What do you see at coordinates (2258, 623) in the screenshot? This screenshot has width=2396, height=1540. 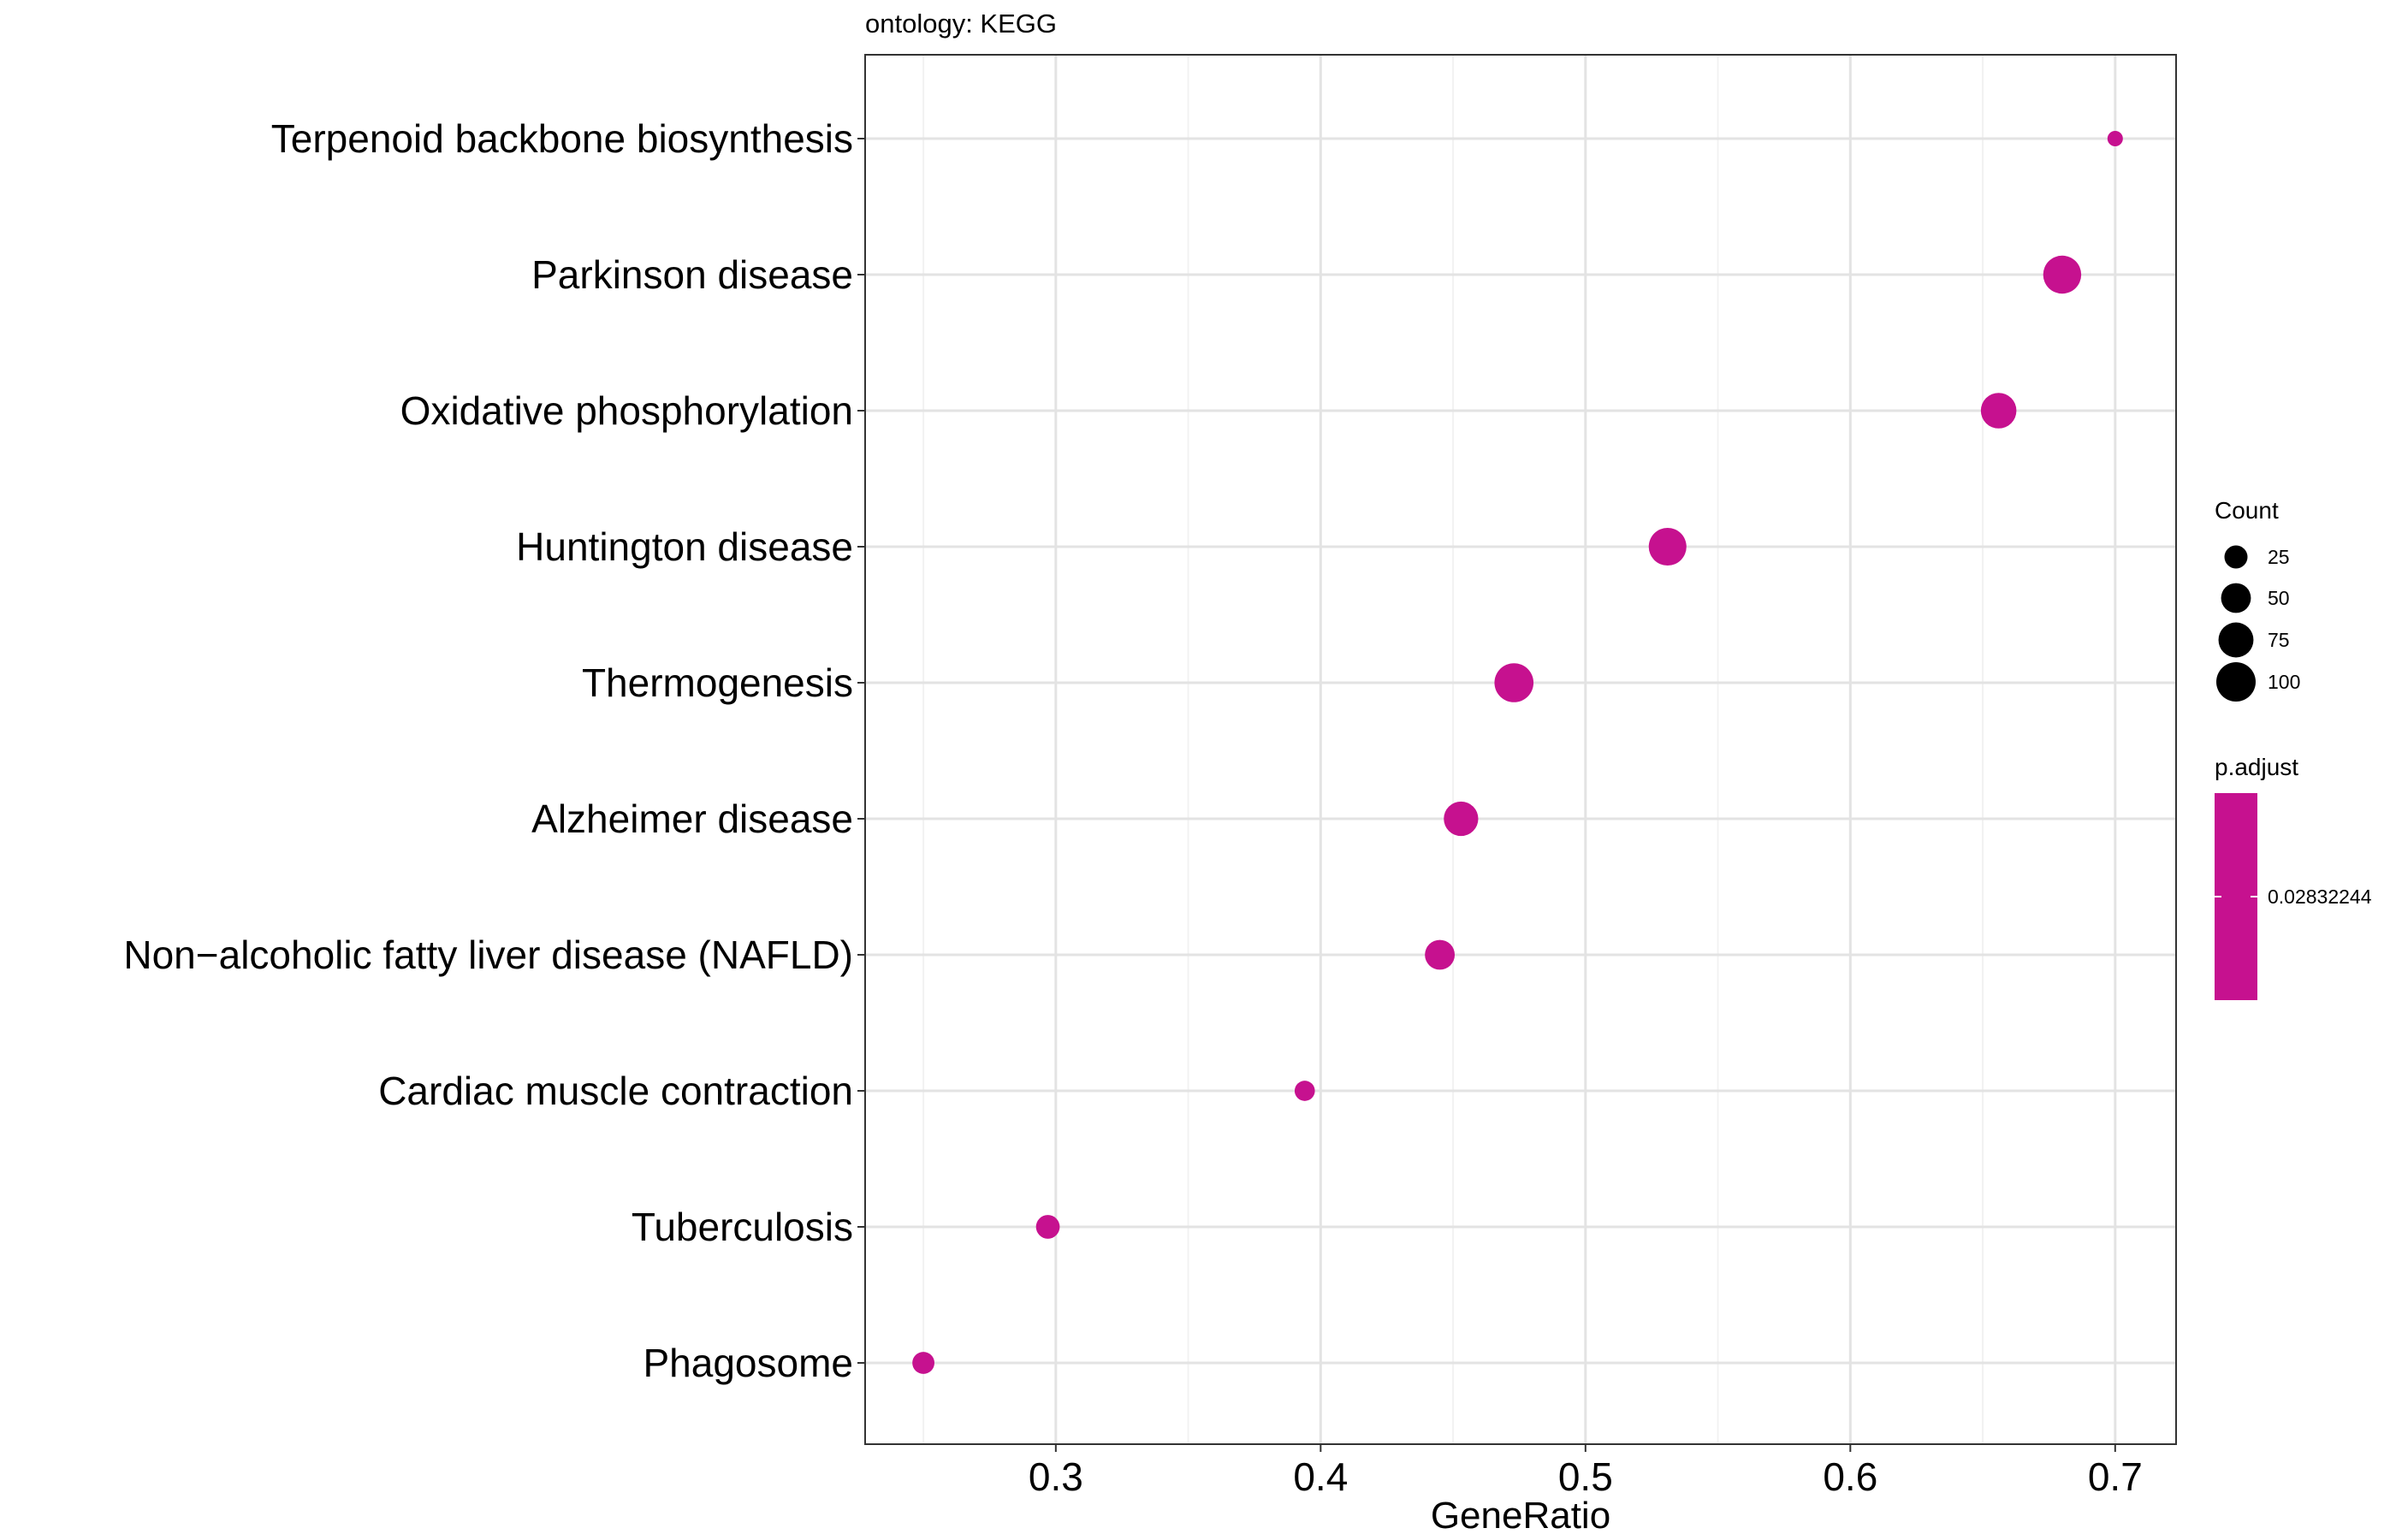 I see `size-legend: 25 50 75 100` at bounding box center [2258, 623].